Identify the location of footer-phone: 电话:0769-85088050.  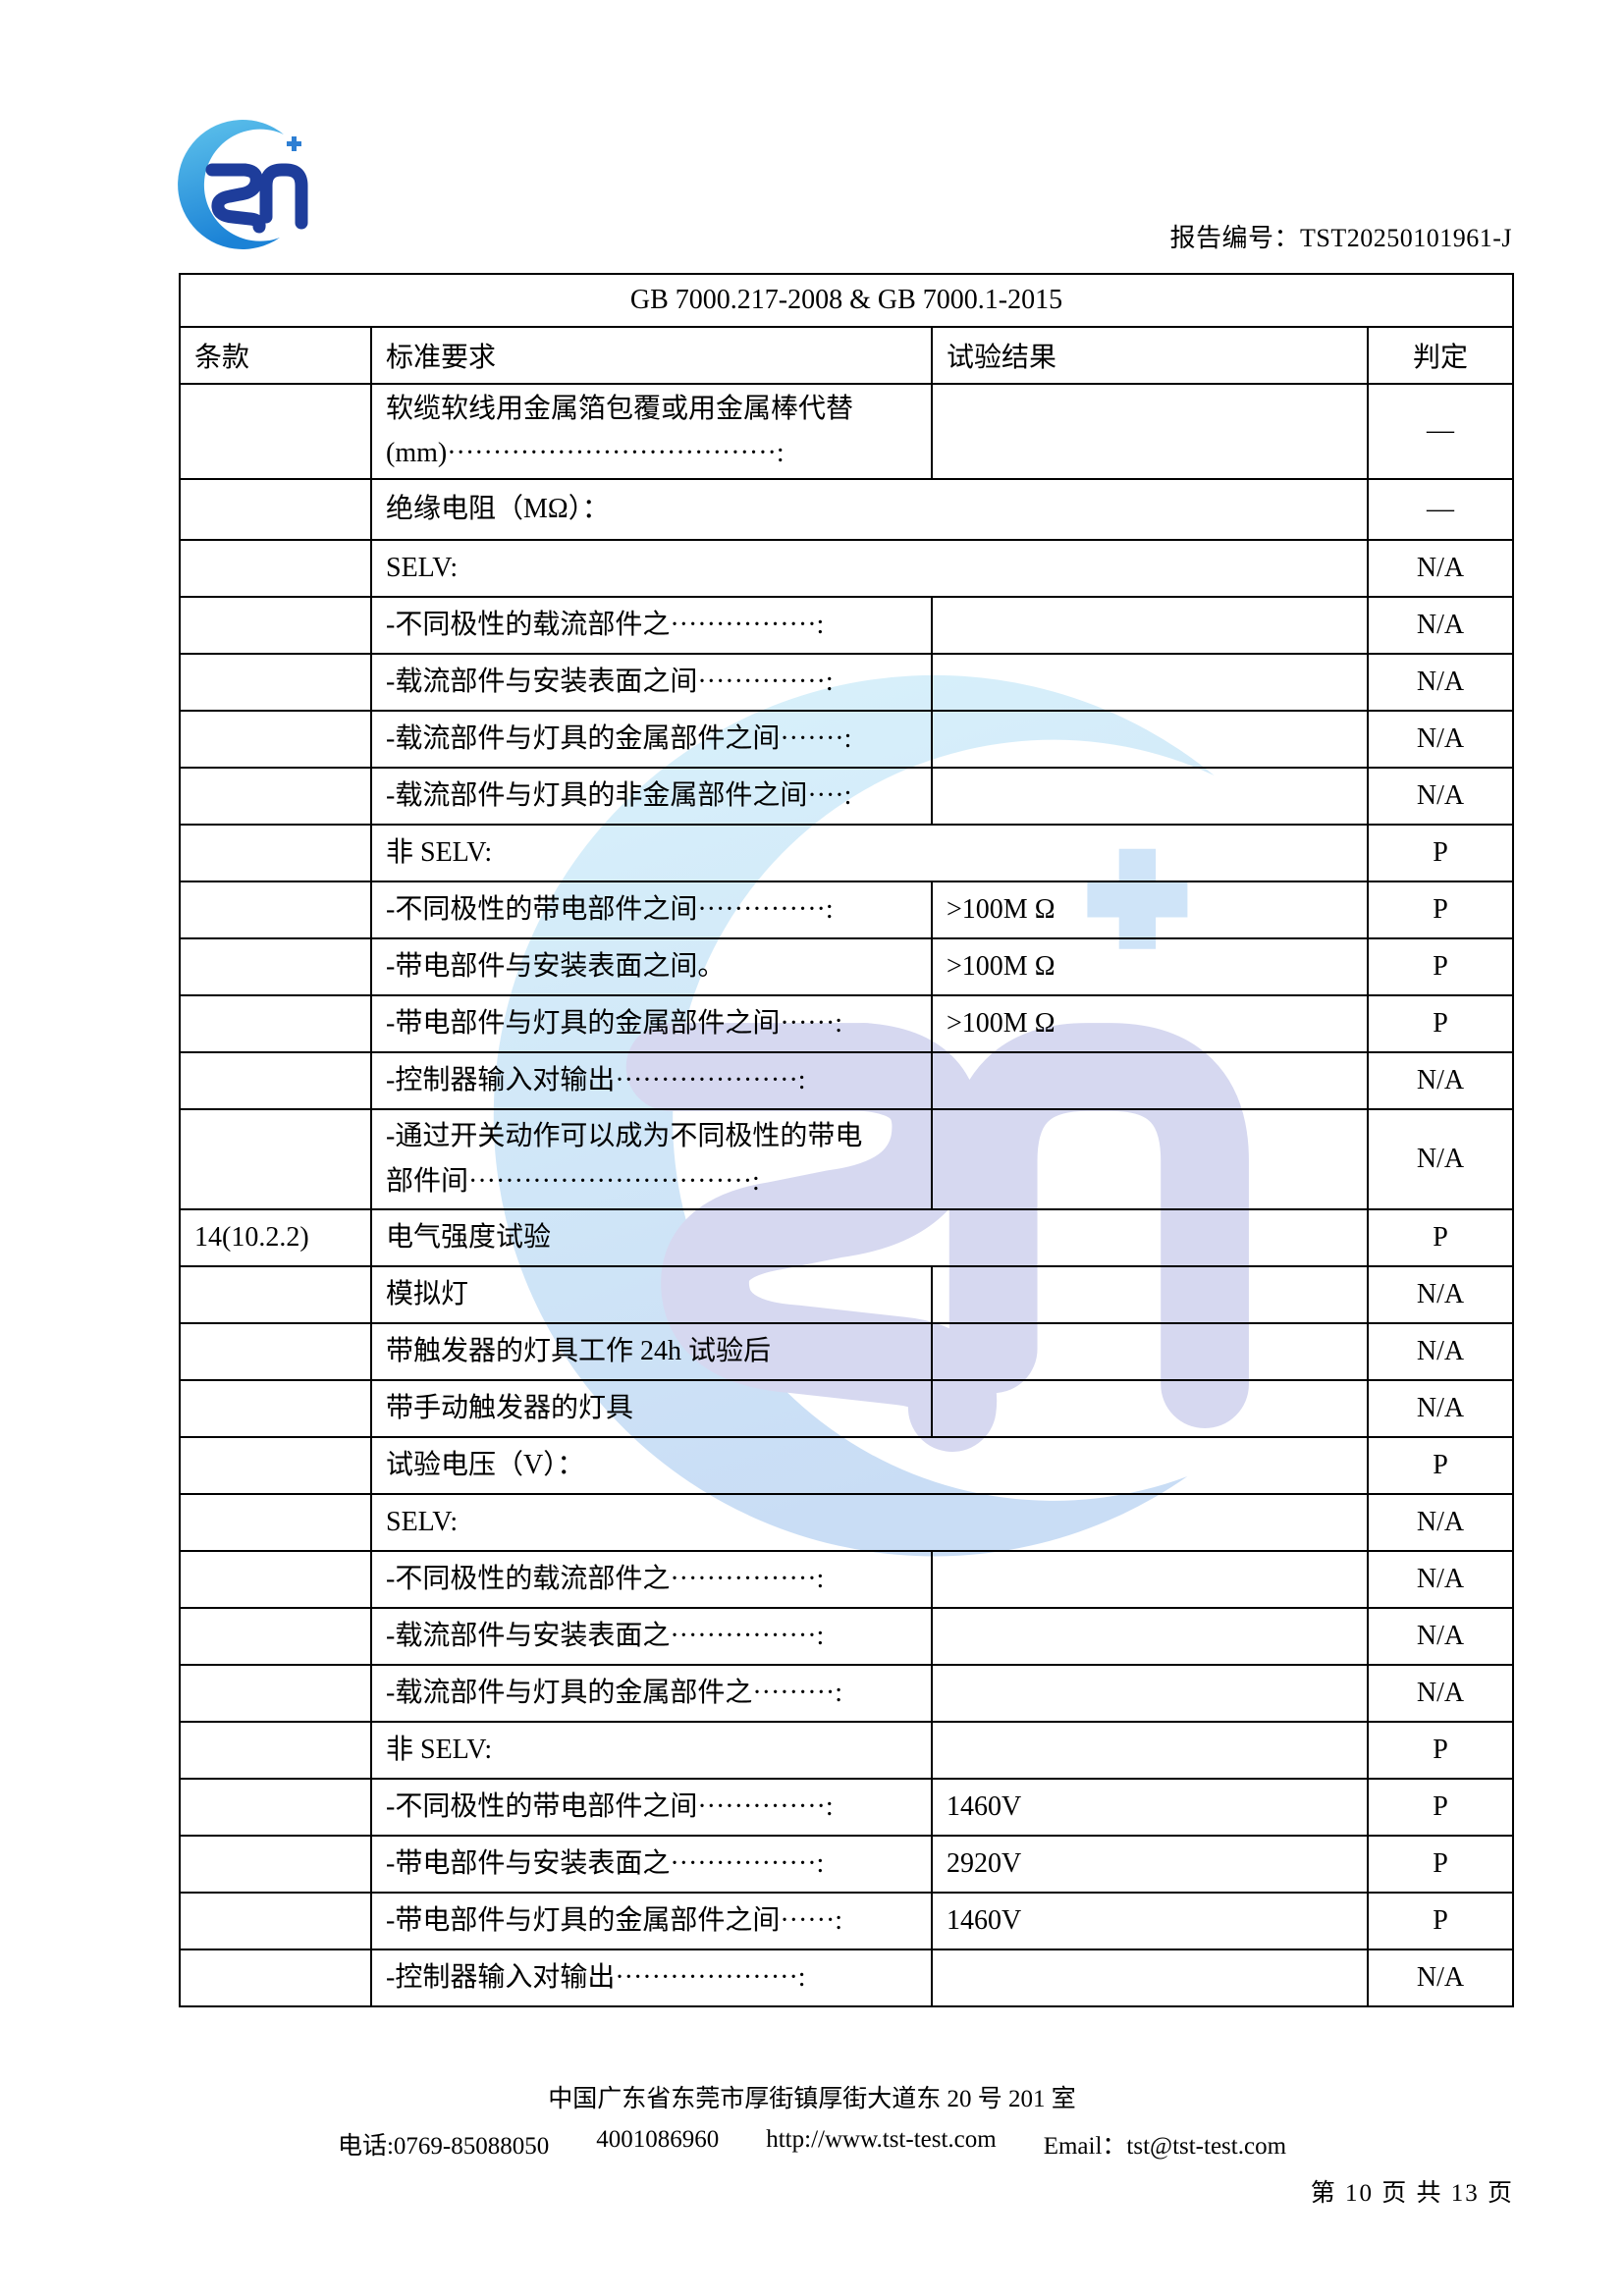
(443, 2146).